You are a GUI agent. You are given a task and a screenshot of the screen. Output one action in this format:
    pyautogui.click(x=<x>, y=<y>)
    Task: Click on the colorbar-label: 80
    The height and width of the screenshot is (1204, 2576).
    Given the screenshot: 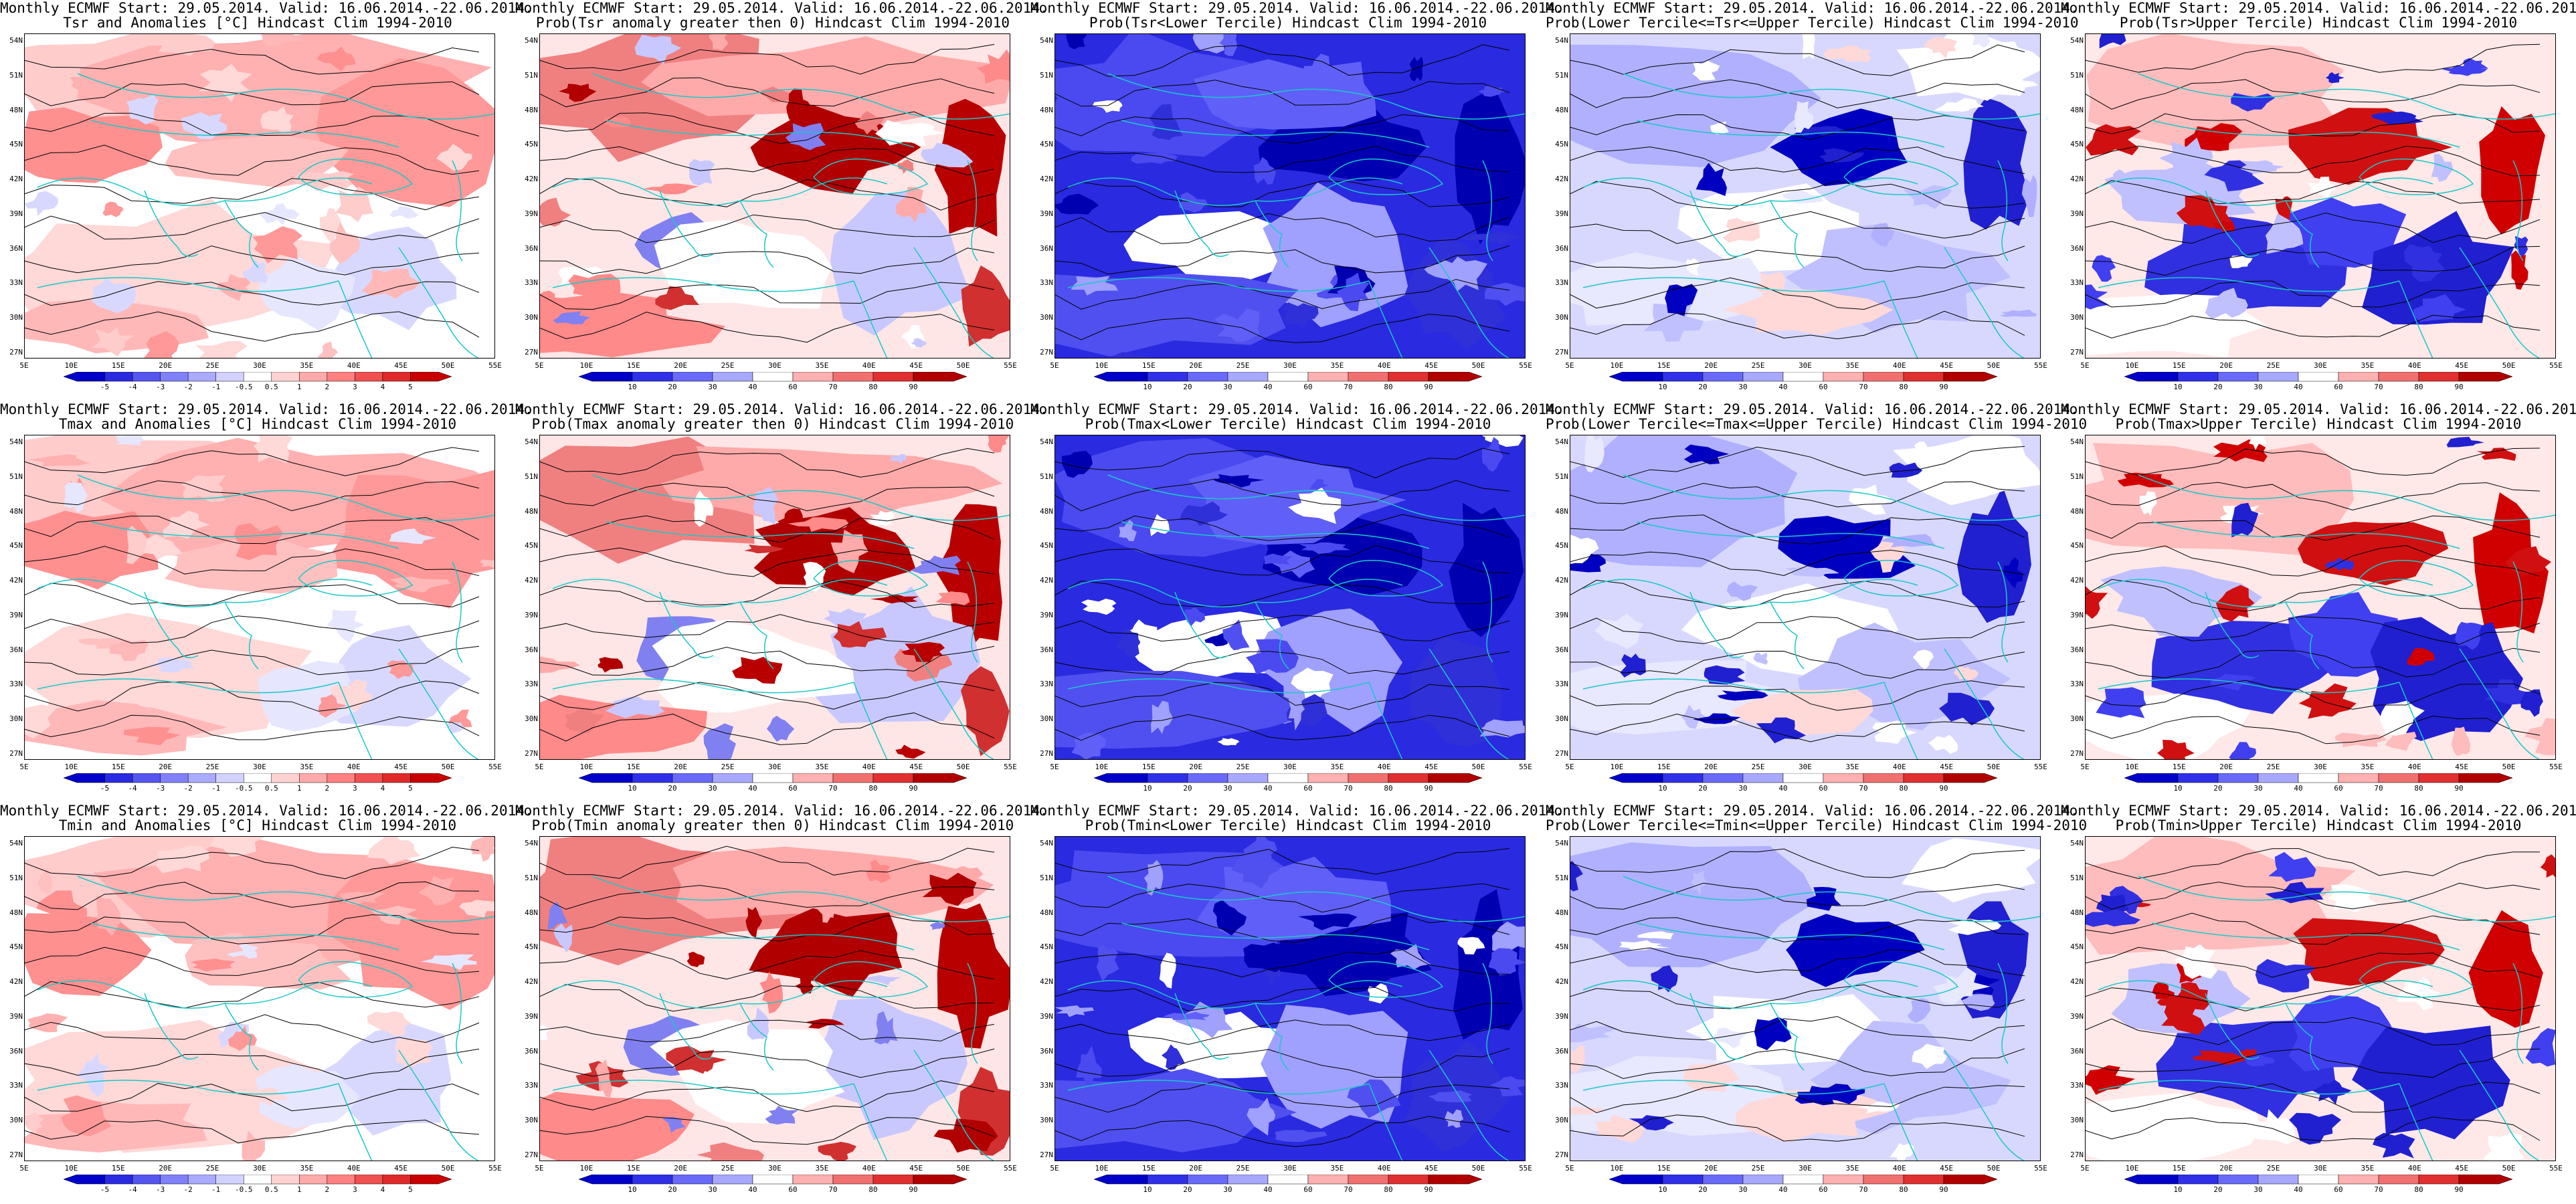 What is the action you would take?
    pyautogui.click(x=1388, y=387)
    